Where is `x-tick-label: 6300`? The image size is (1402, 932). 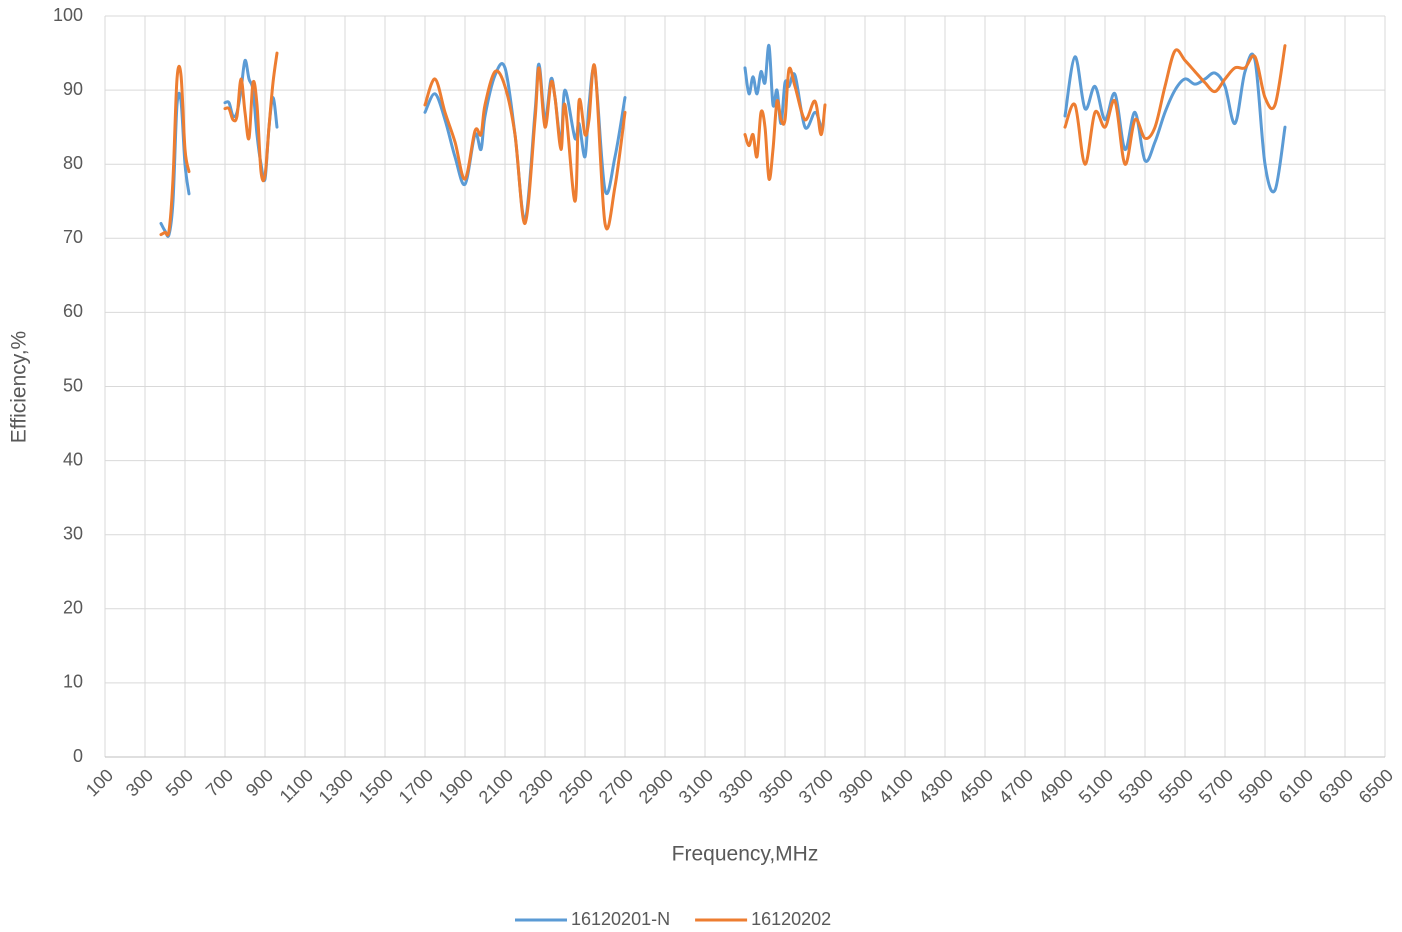
x-tick-label: 6300 is located at coordinates (1336, 786).